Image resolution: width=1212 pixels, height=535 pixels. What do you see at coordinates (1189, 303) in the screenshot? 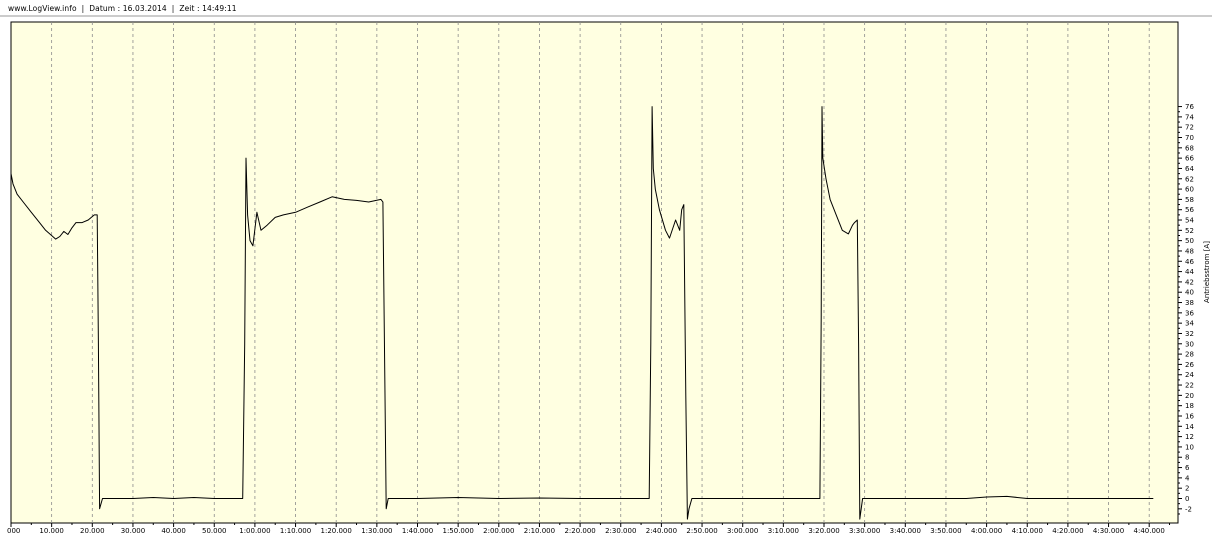
I see `y-tick-label: 38` at bounding box center [1189, 303].